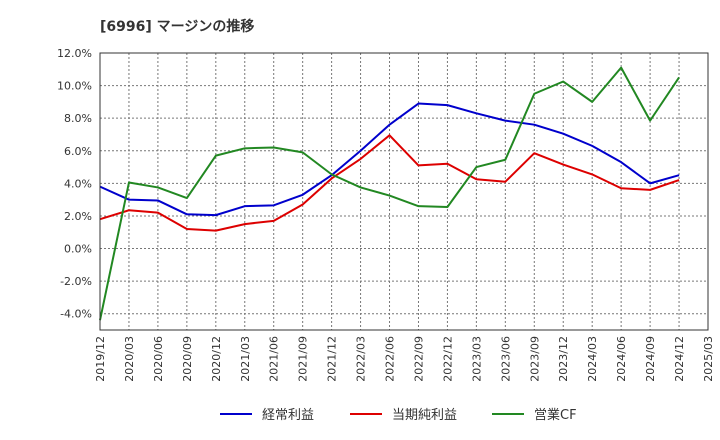  What do you see at coordinates (245, 359) in the screenshot?
I see `x-tick-label: 2021/03` at bounding box center [245, 359].